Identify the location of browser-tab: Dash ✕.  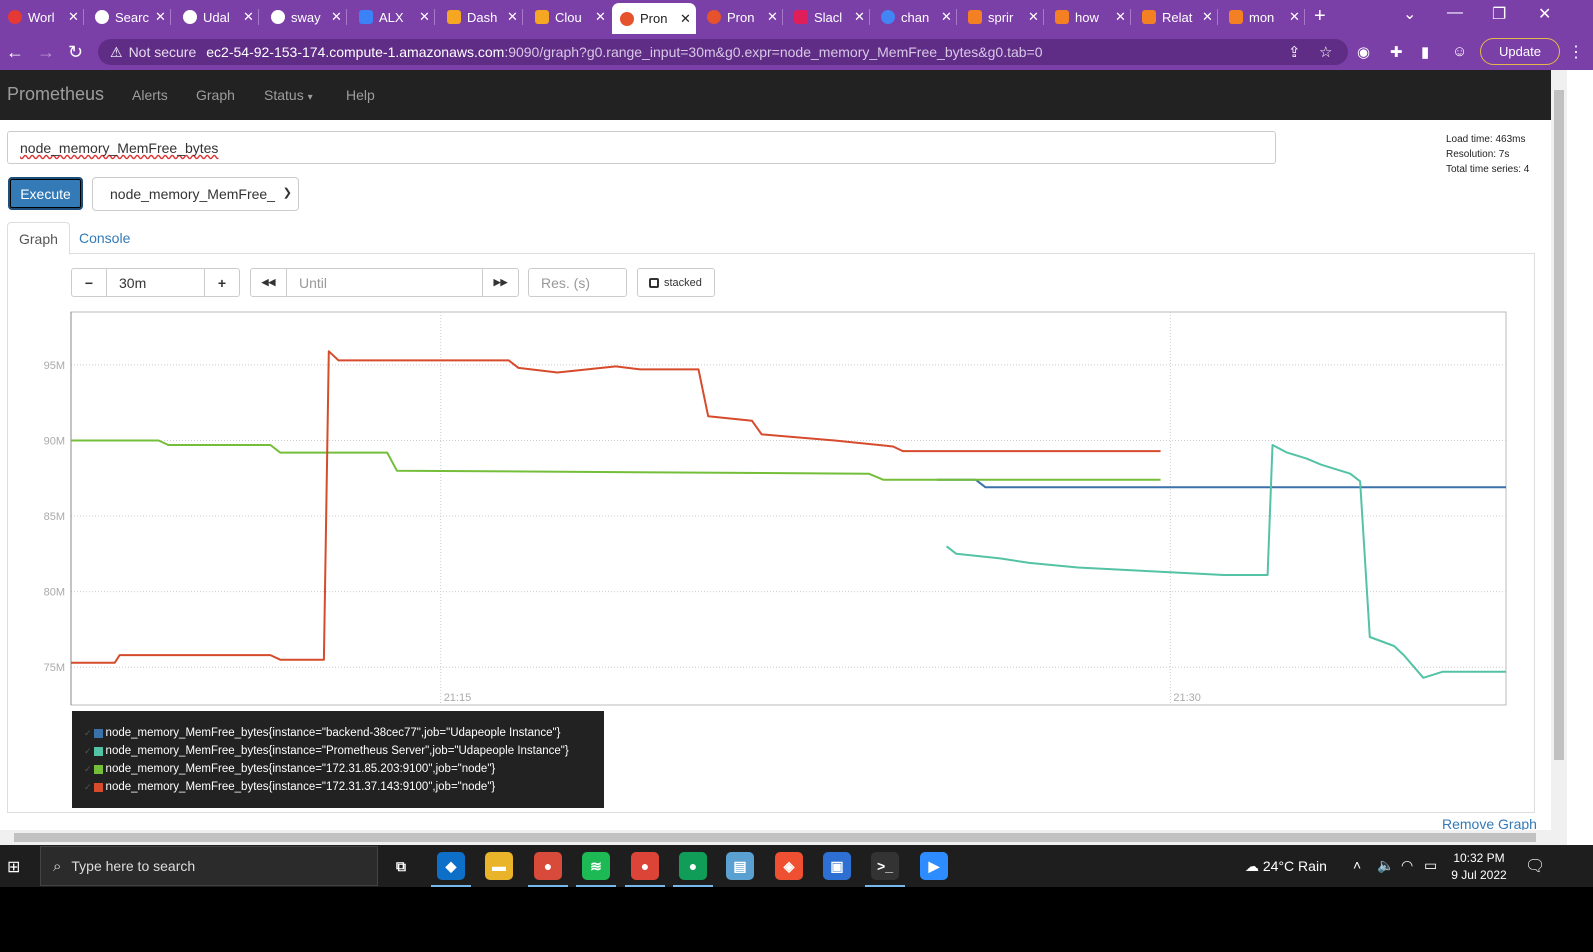
(481, 17).